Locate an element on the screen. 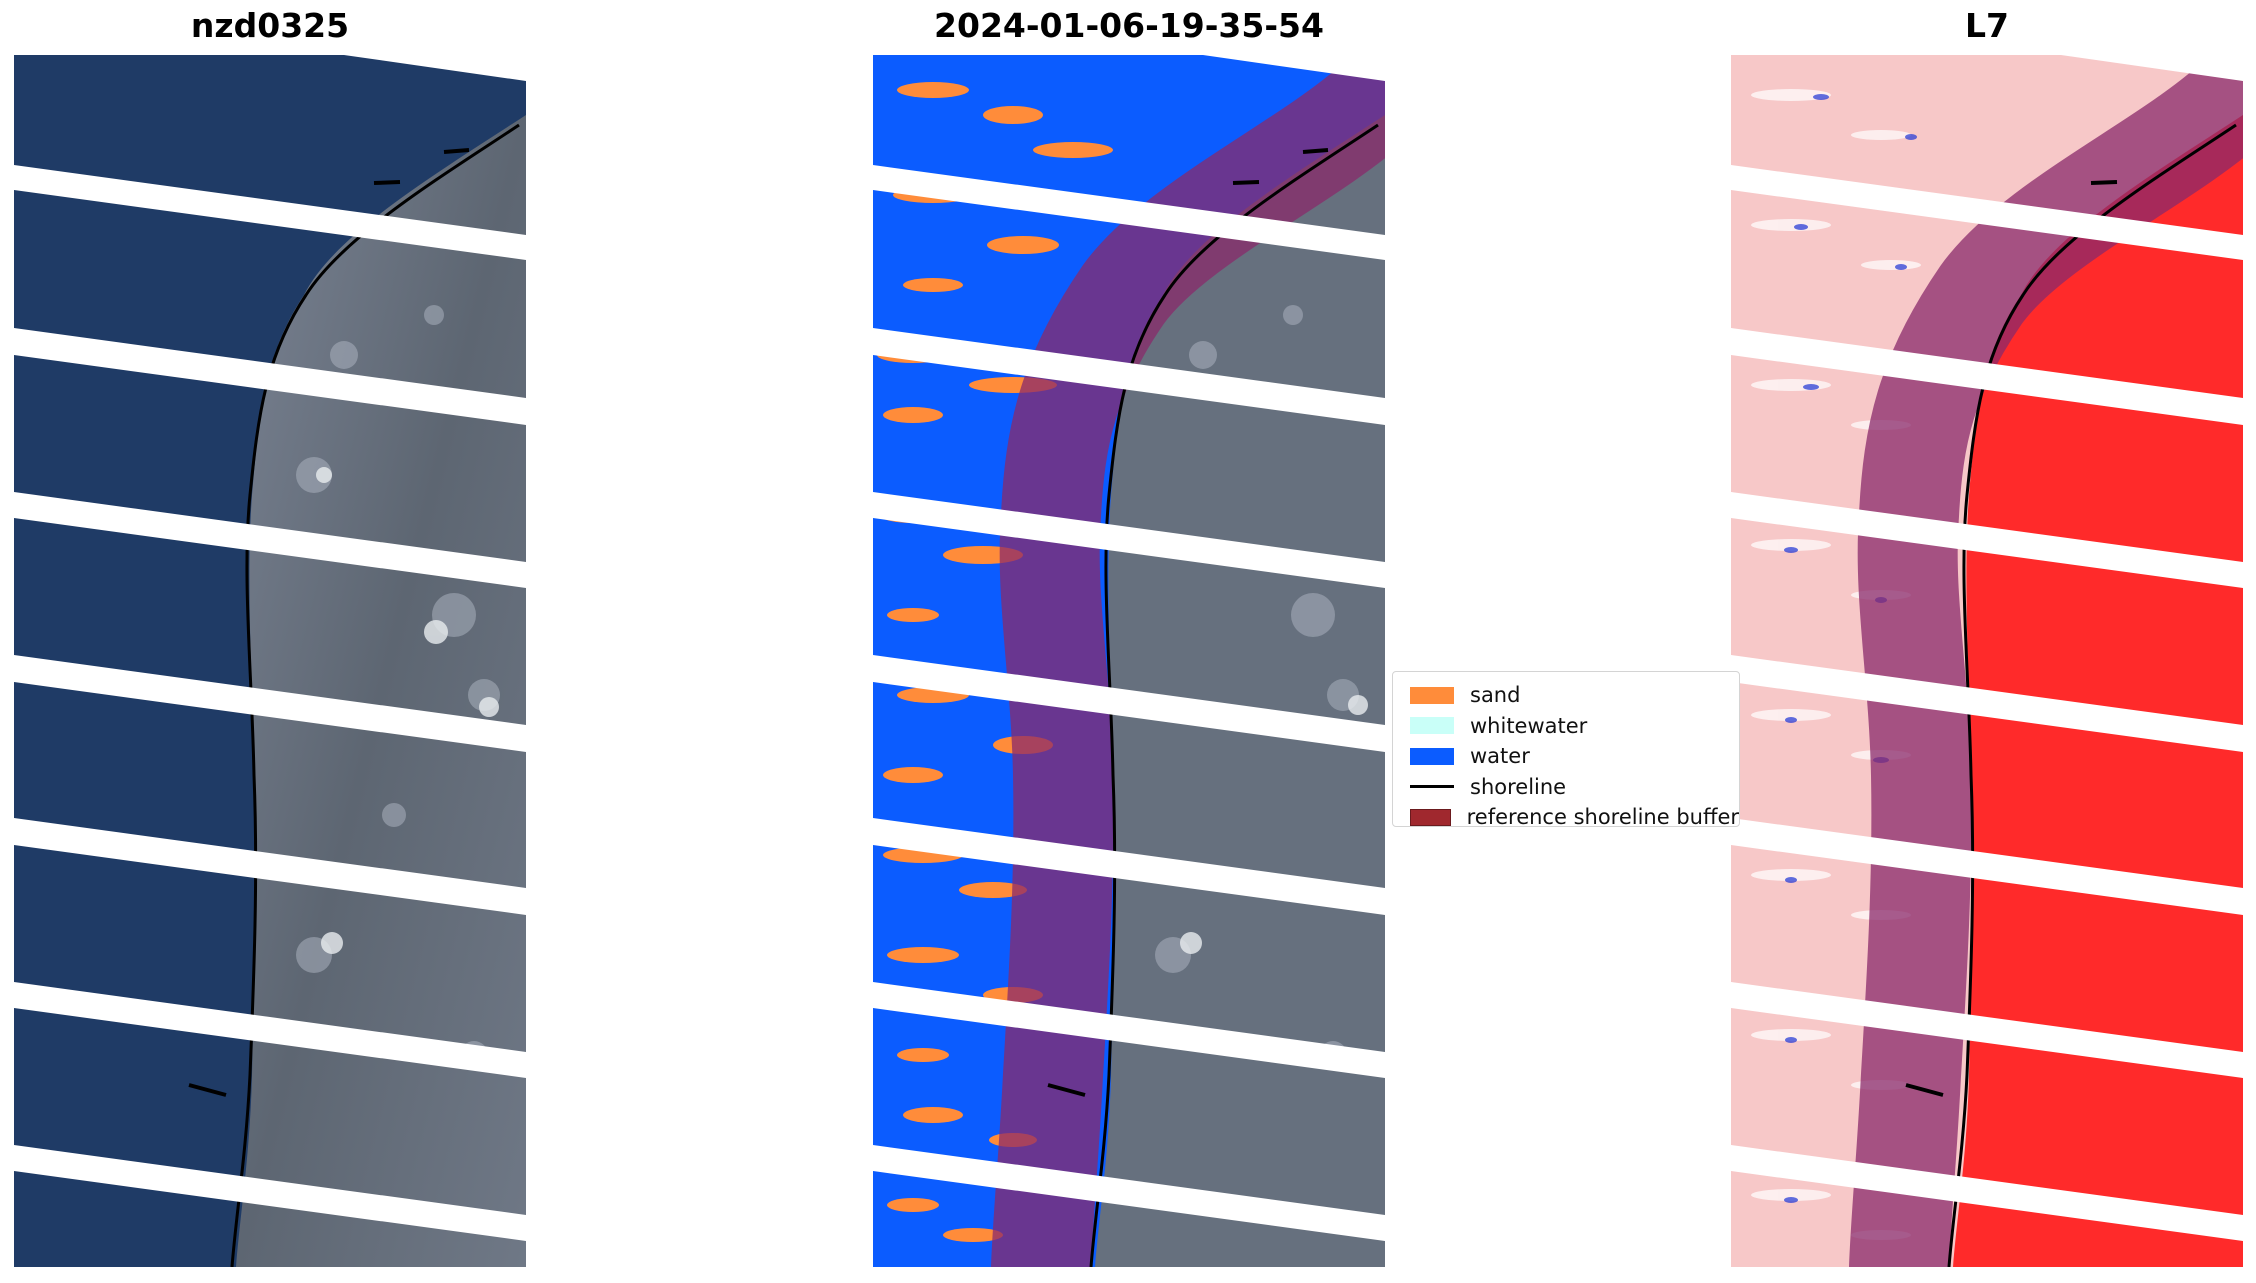 Image resolution: width=2256 pixels, height=1283 pixels. panel-title-rgb: nzd0325 is located at coordinates (270, 25).